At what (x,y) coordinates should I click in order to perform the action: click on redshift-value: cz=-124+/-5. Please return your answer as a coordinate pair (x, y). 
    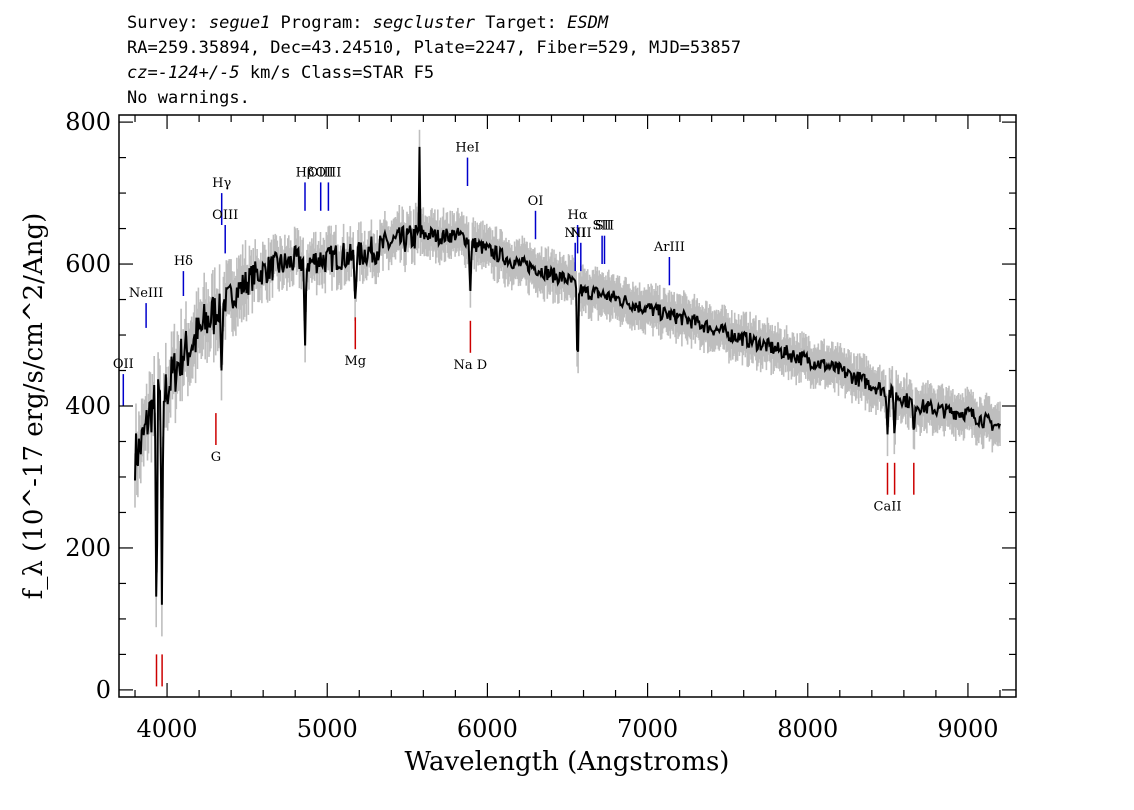
    Looking at the image, I should click on (183, 73).